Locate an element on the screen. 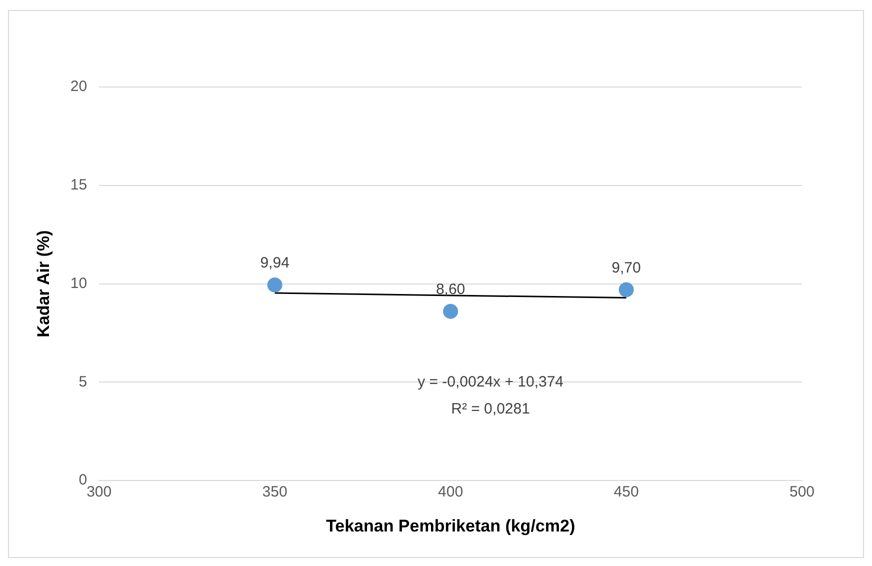  y-tick-label: 15 is located at coordinates (79, 185).